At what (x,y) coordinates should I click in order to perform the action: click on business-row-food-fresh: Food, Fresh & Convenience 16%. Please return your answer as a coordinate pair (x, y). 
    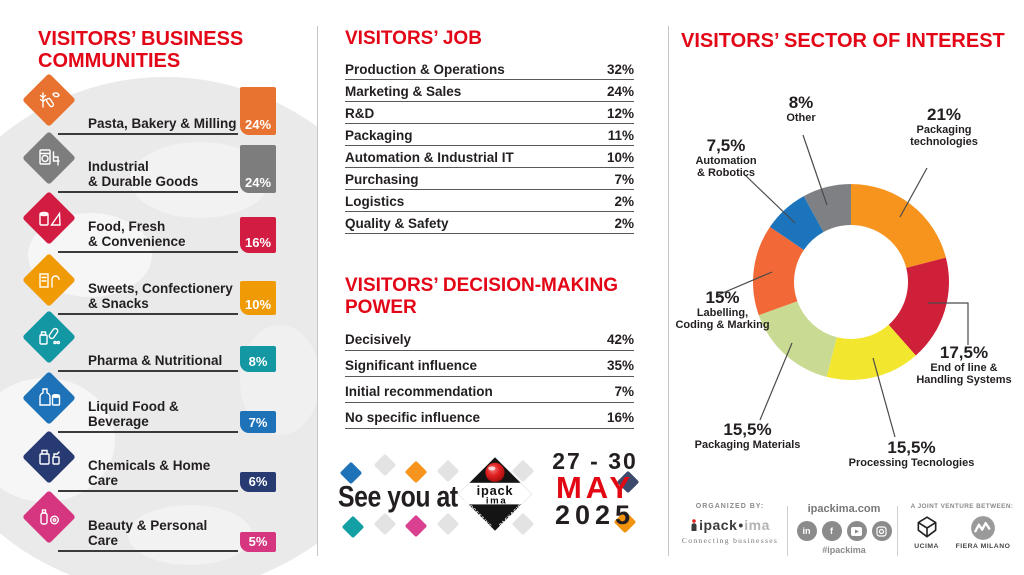
    Looking at the image, I should click on (158, 222).